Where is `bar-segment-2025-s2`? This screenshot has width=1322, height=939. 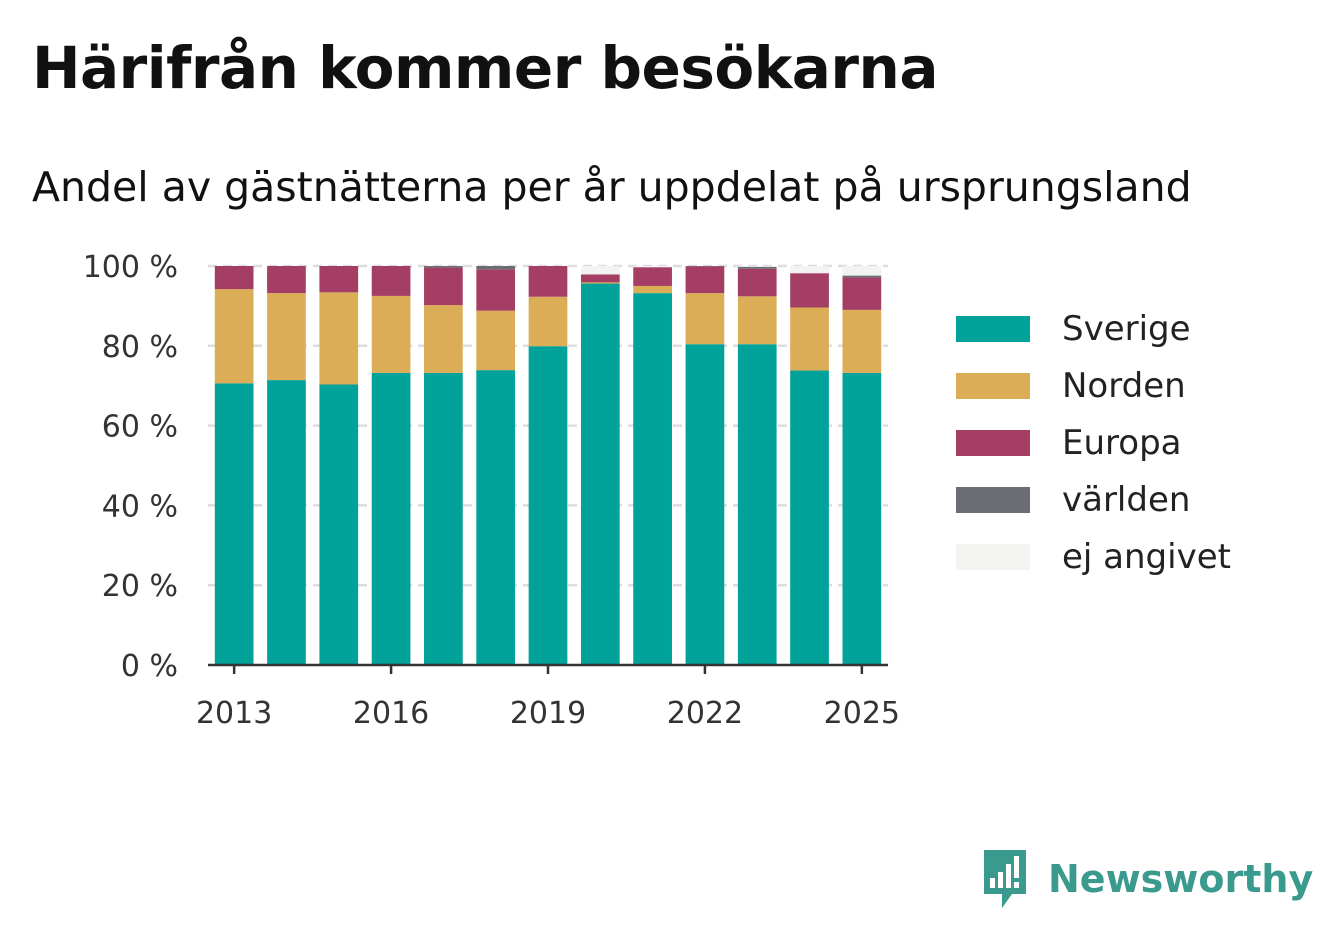 bar-segment-2025-s2 is located at coordinates (862, 293).